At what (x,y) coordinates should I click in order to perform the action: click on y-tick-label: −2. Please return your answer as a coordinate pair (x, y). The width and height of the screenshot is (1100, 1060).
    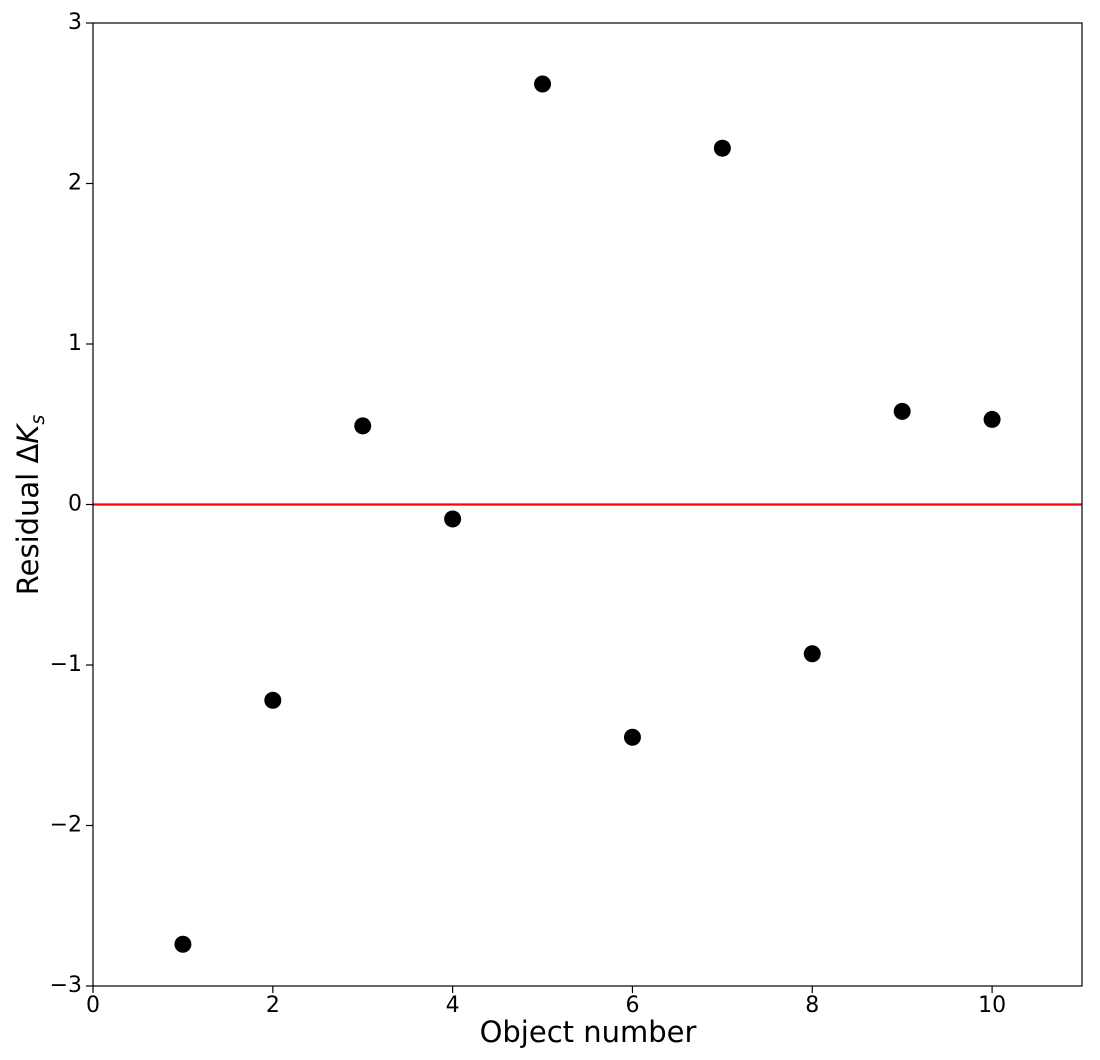
    Looking at the image, I should click on (66, 825).